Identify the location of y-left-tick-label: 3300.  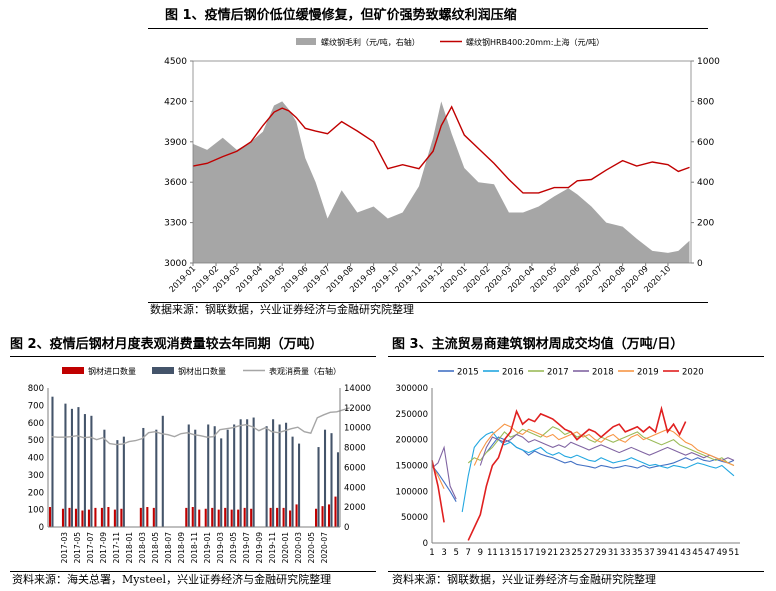
(175, 224).